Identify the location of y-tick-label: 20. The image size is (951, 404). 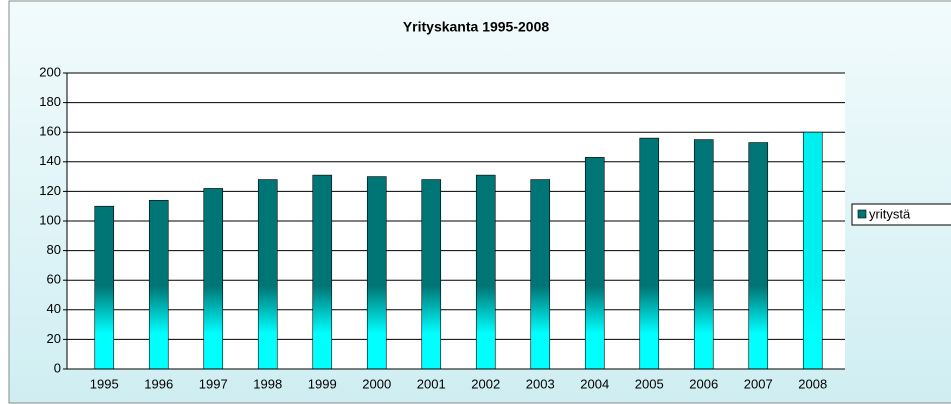
(54, 338).